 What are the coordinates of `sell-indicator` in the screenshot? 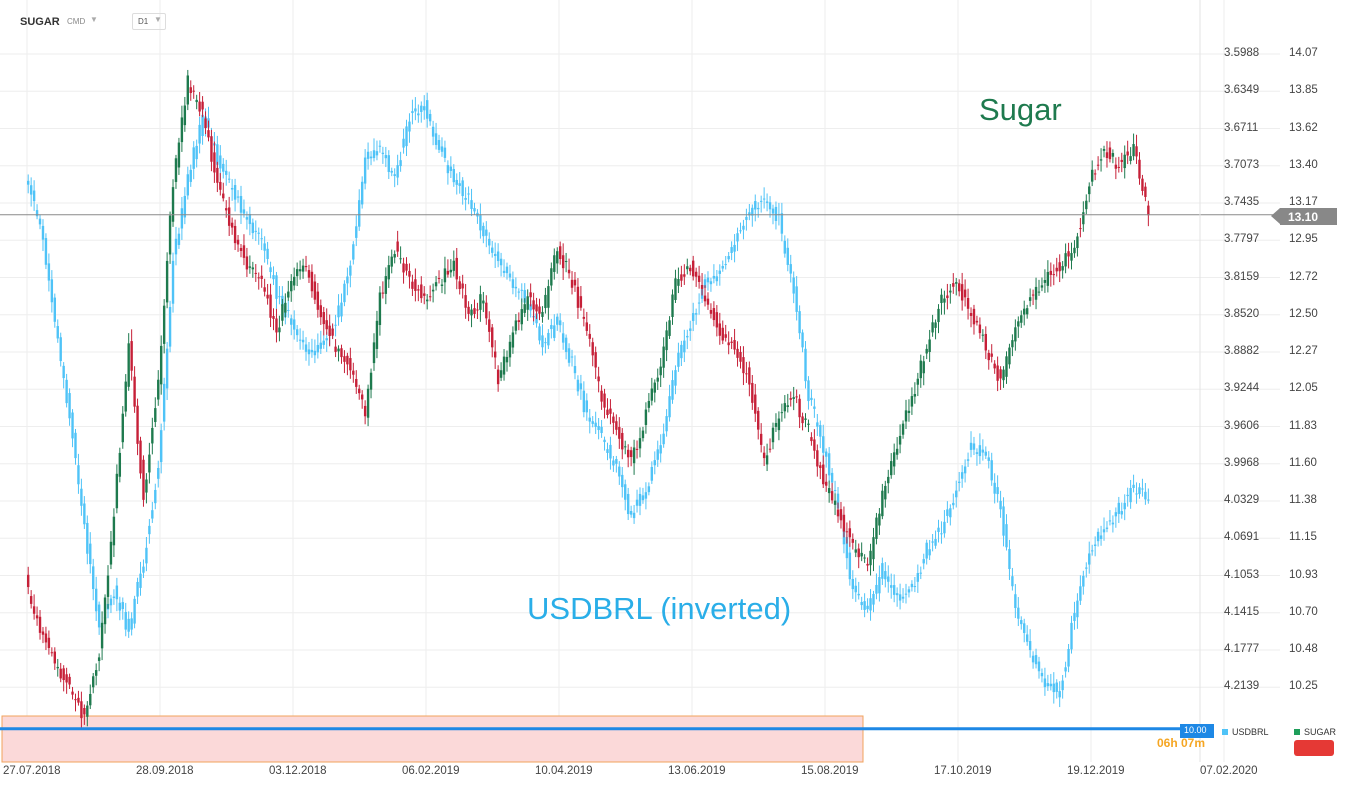 It's located at (1314, 748).